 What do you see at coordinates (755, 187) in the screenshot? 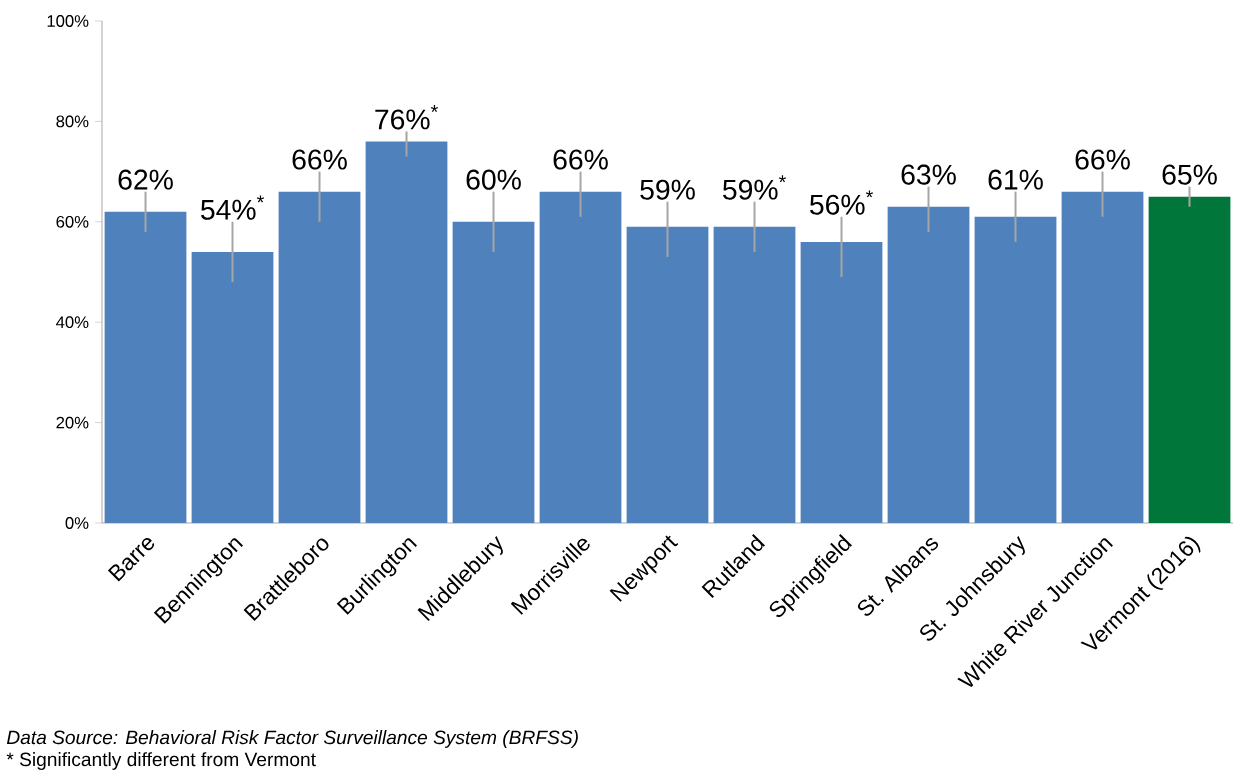
I see `data-label: 59%$^{*}$` at bounding box center [755, 187].